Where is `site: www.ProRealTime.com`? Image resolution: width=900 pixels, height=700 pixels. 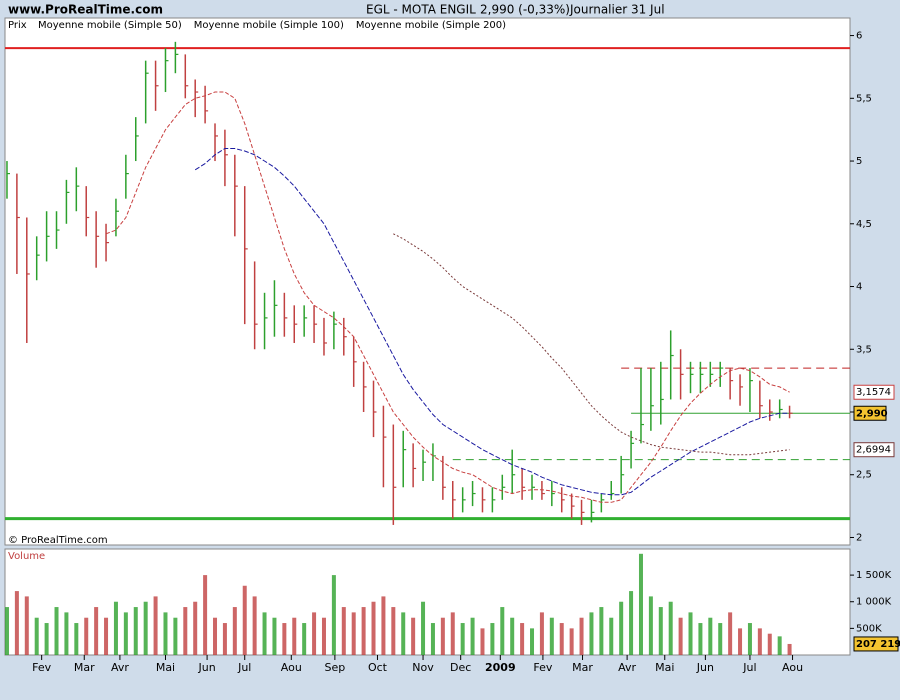
site: www.ProRealTime.com is located at coordinates (85, 10).